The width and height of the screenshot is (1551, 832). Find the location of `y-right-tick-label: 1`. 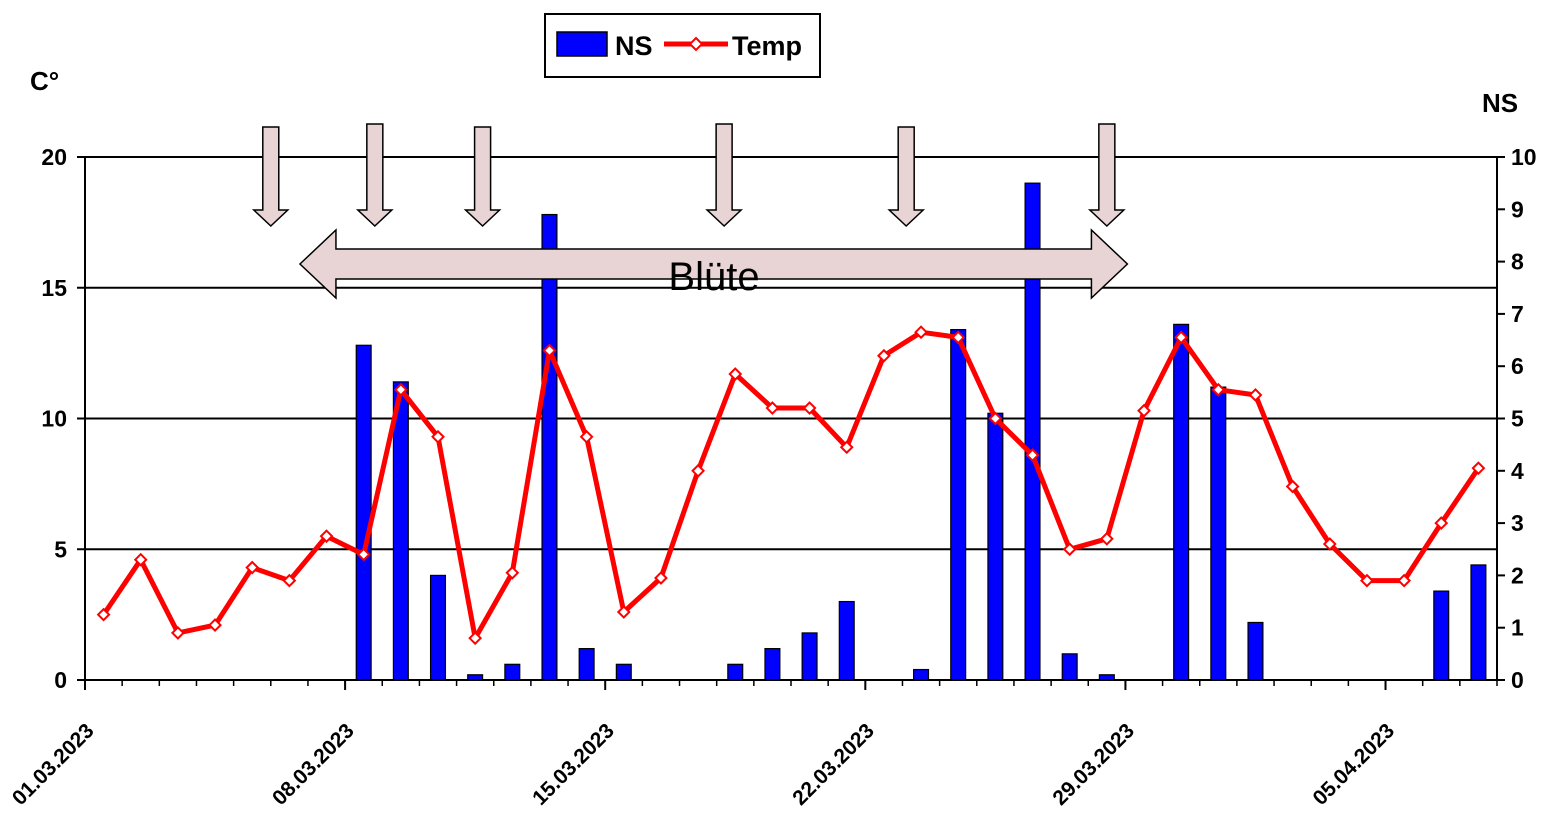

y-right-tick-label: 1 is located at coordinates (1517, 628).